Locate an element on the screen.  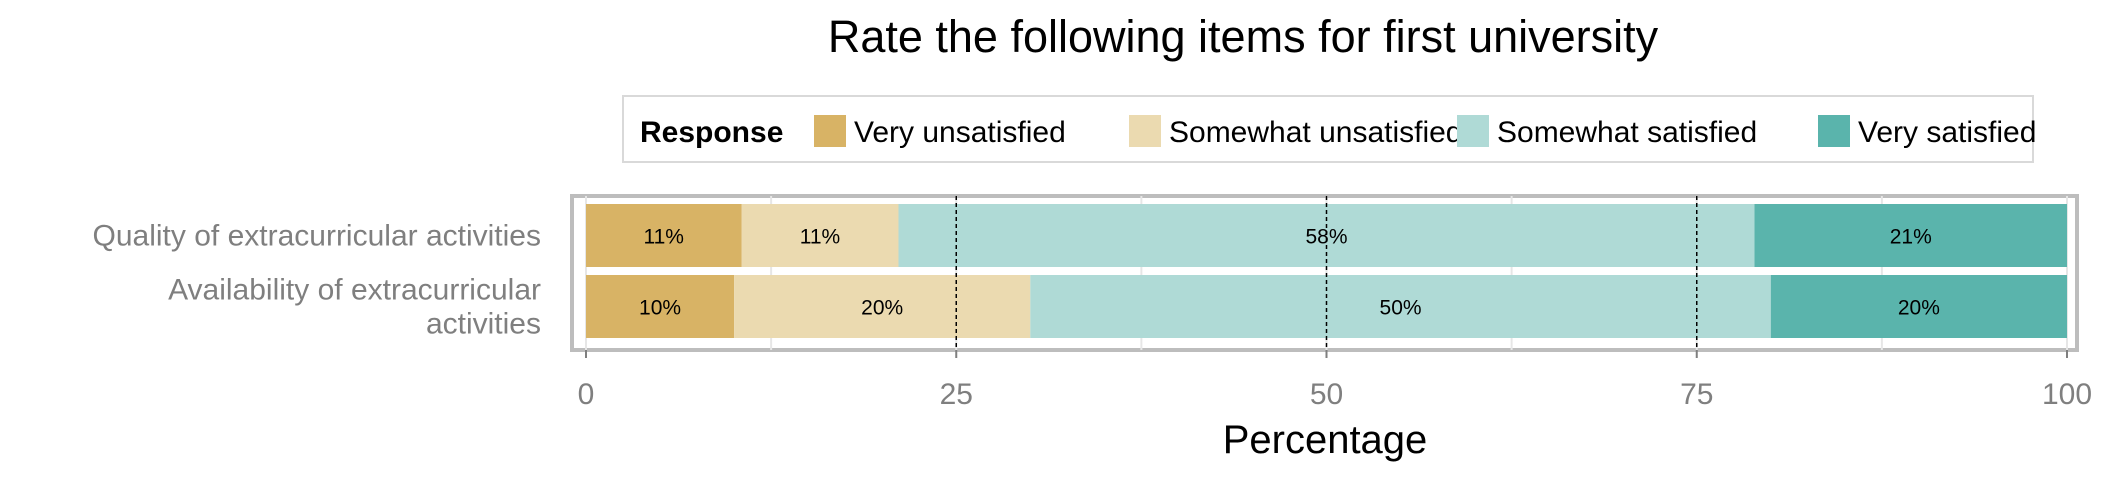
legend-title: Response is located at coordinates (711, 132).